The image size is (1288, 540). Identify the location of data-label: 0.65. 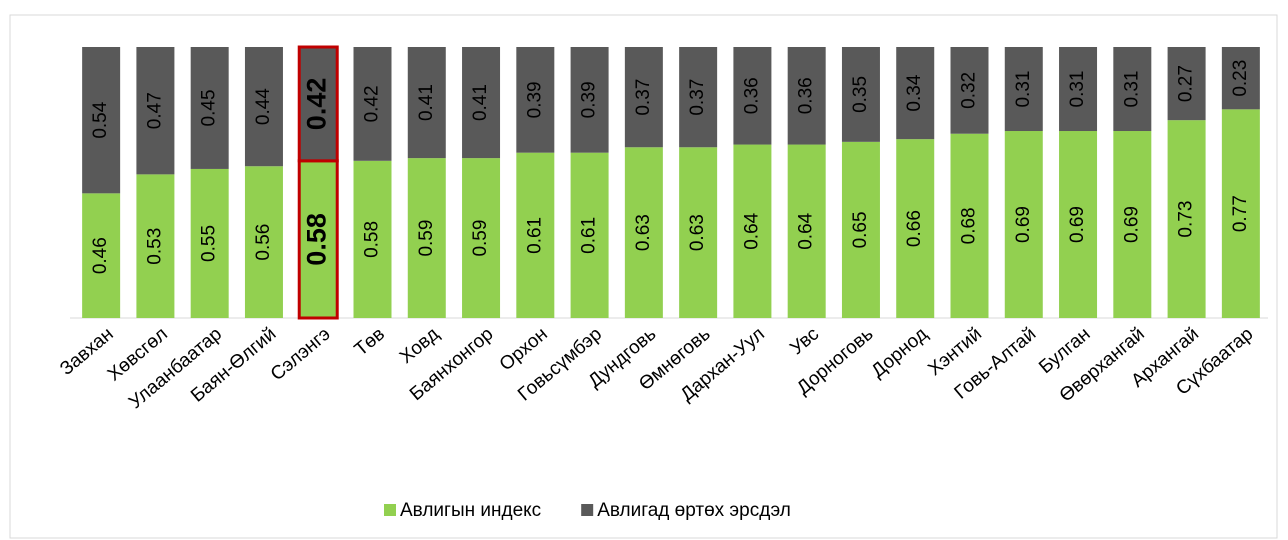
(860, 229).